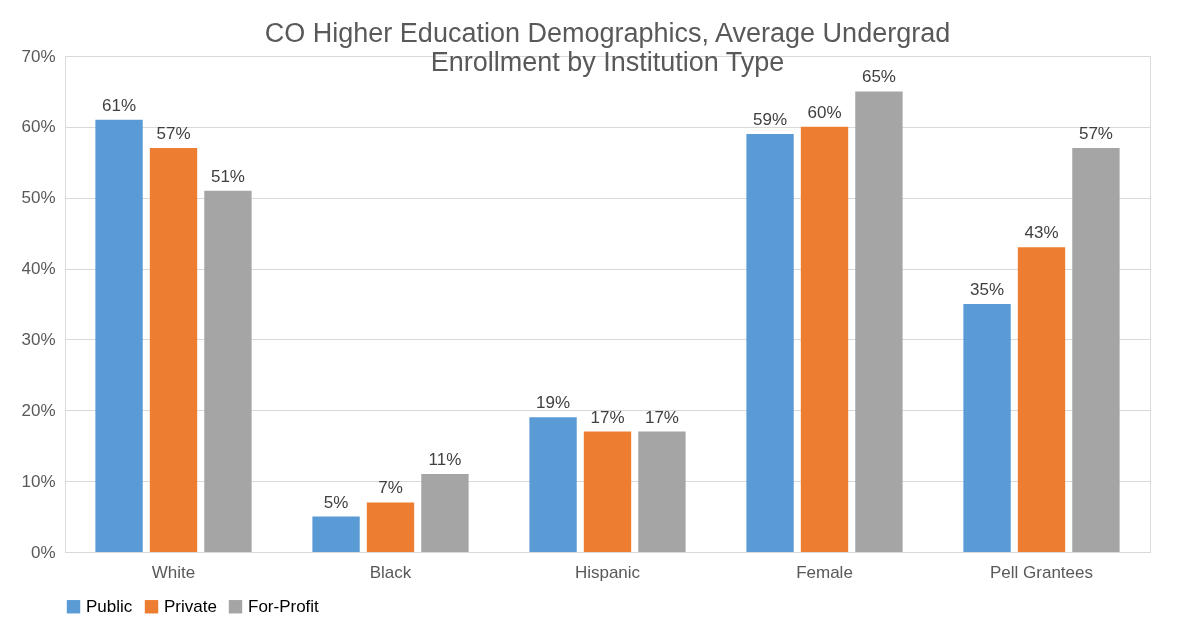 The width and height of the screenshot is (1197, 643). Describe the element at coordinates (190, 606) in the screenshot. I see `legend-label: Private` at that location.